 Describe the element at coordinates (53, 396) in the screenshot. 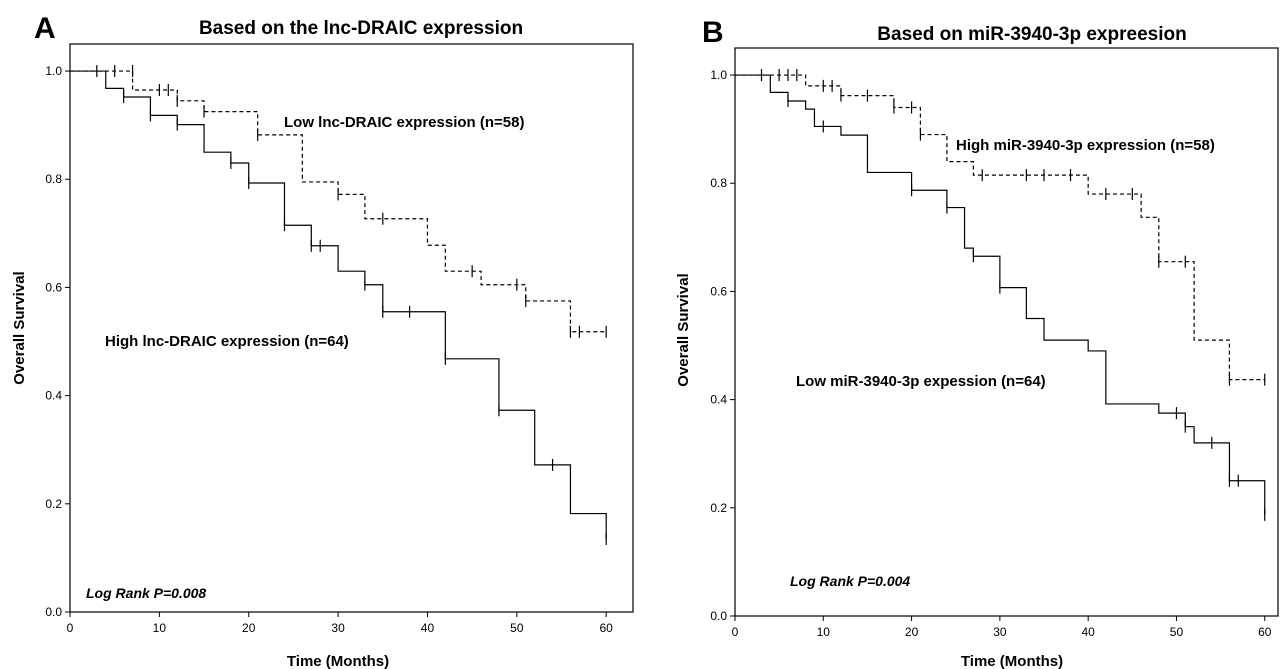

I see `panel-a-y-tick-label: 0.4` at that location.